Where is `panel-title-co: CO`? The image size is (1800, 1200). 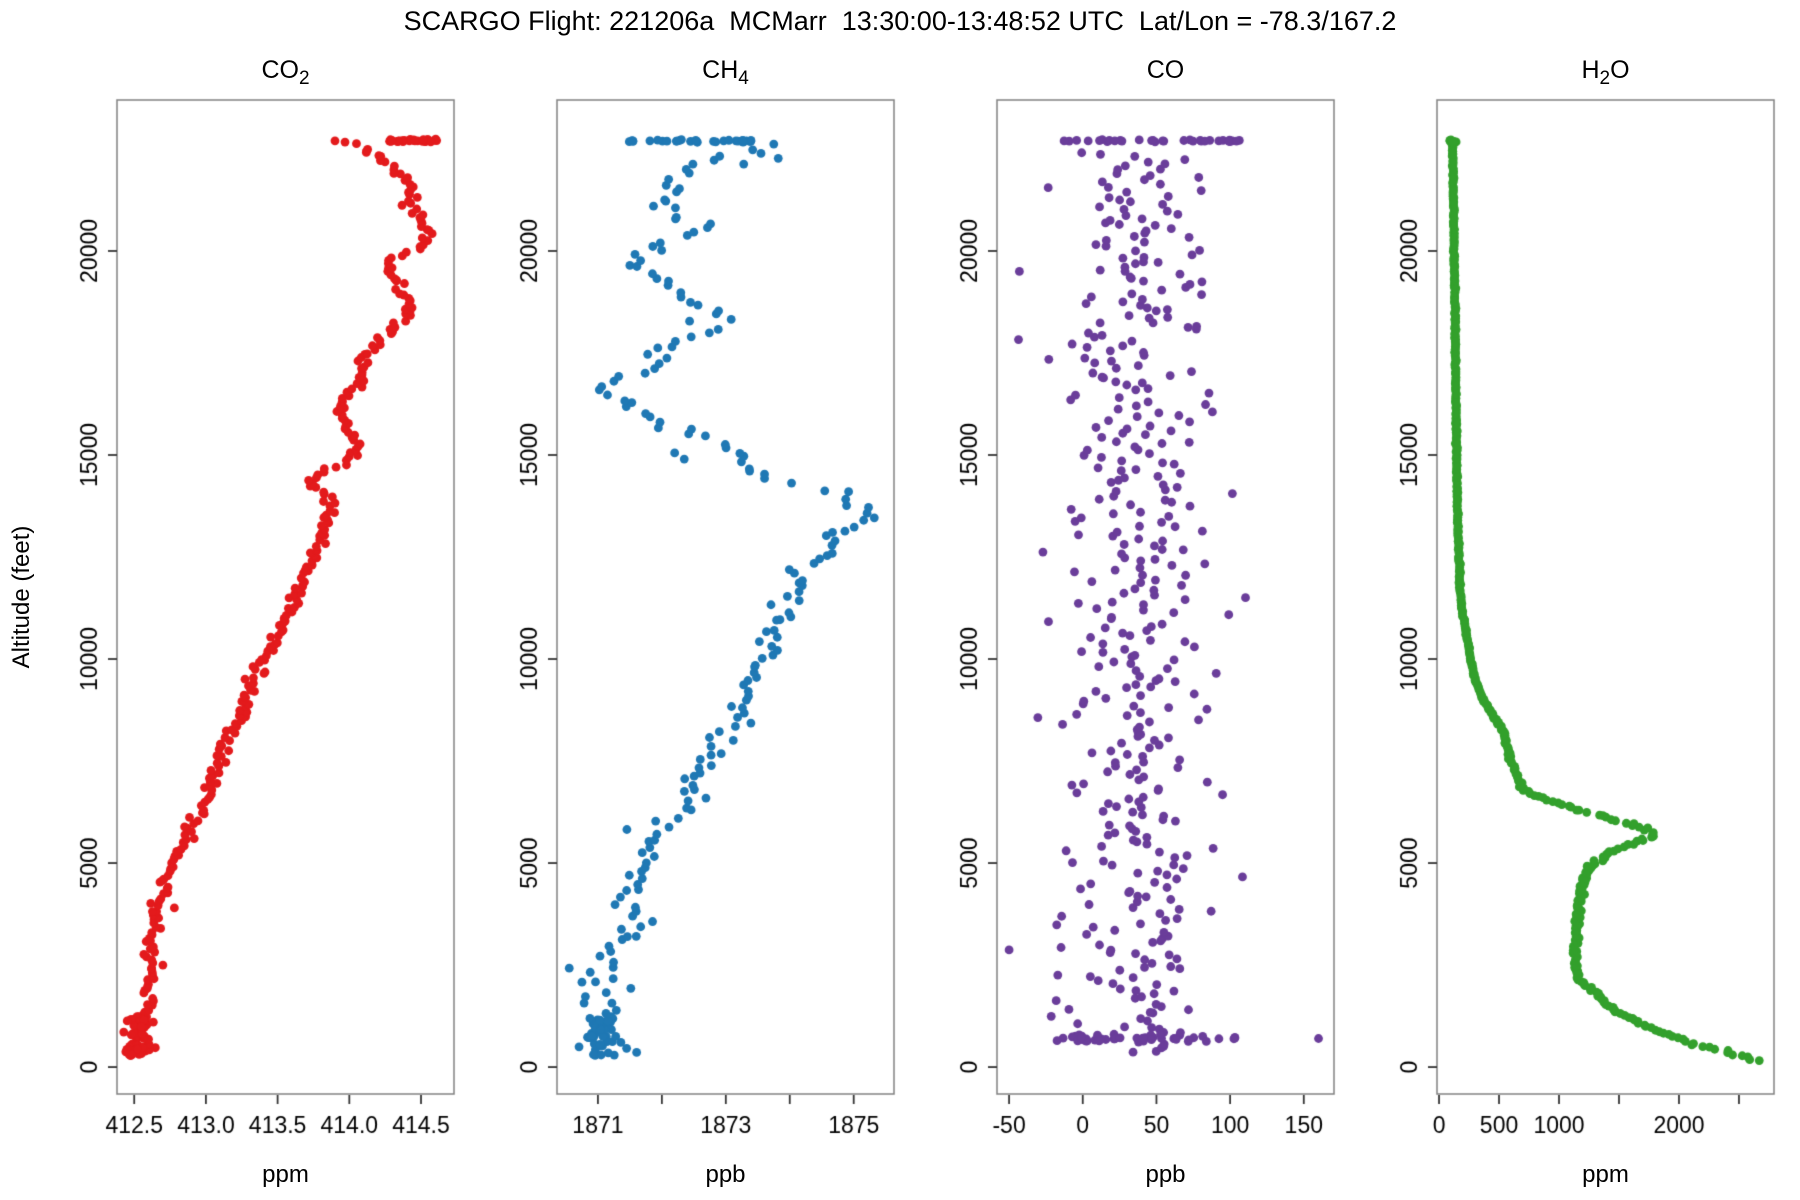
panel-title-co: CO is located at coordinates (1166, 70).